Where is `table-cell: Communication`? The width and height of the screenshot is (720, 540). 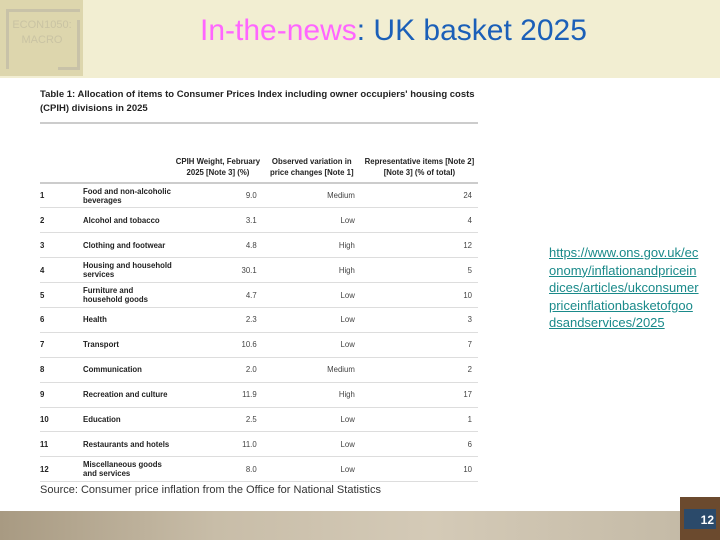
table-cell: Communication is located at coordinates (128, 370).